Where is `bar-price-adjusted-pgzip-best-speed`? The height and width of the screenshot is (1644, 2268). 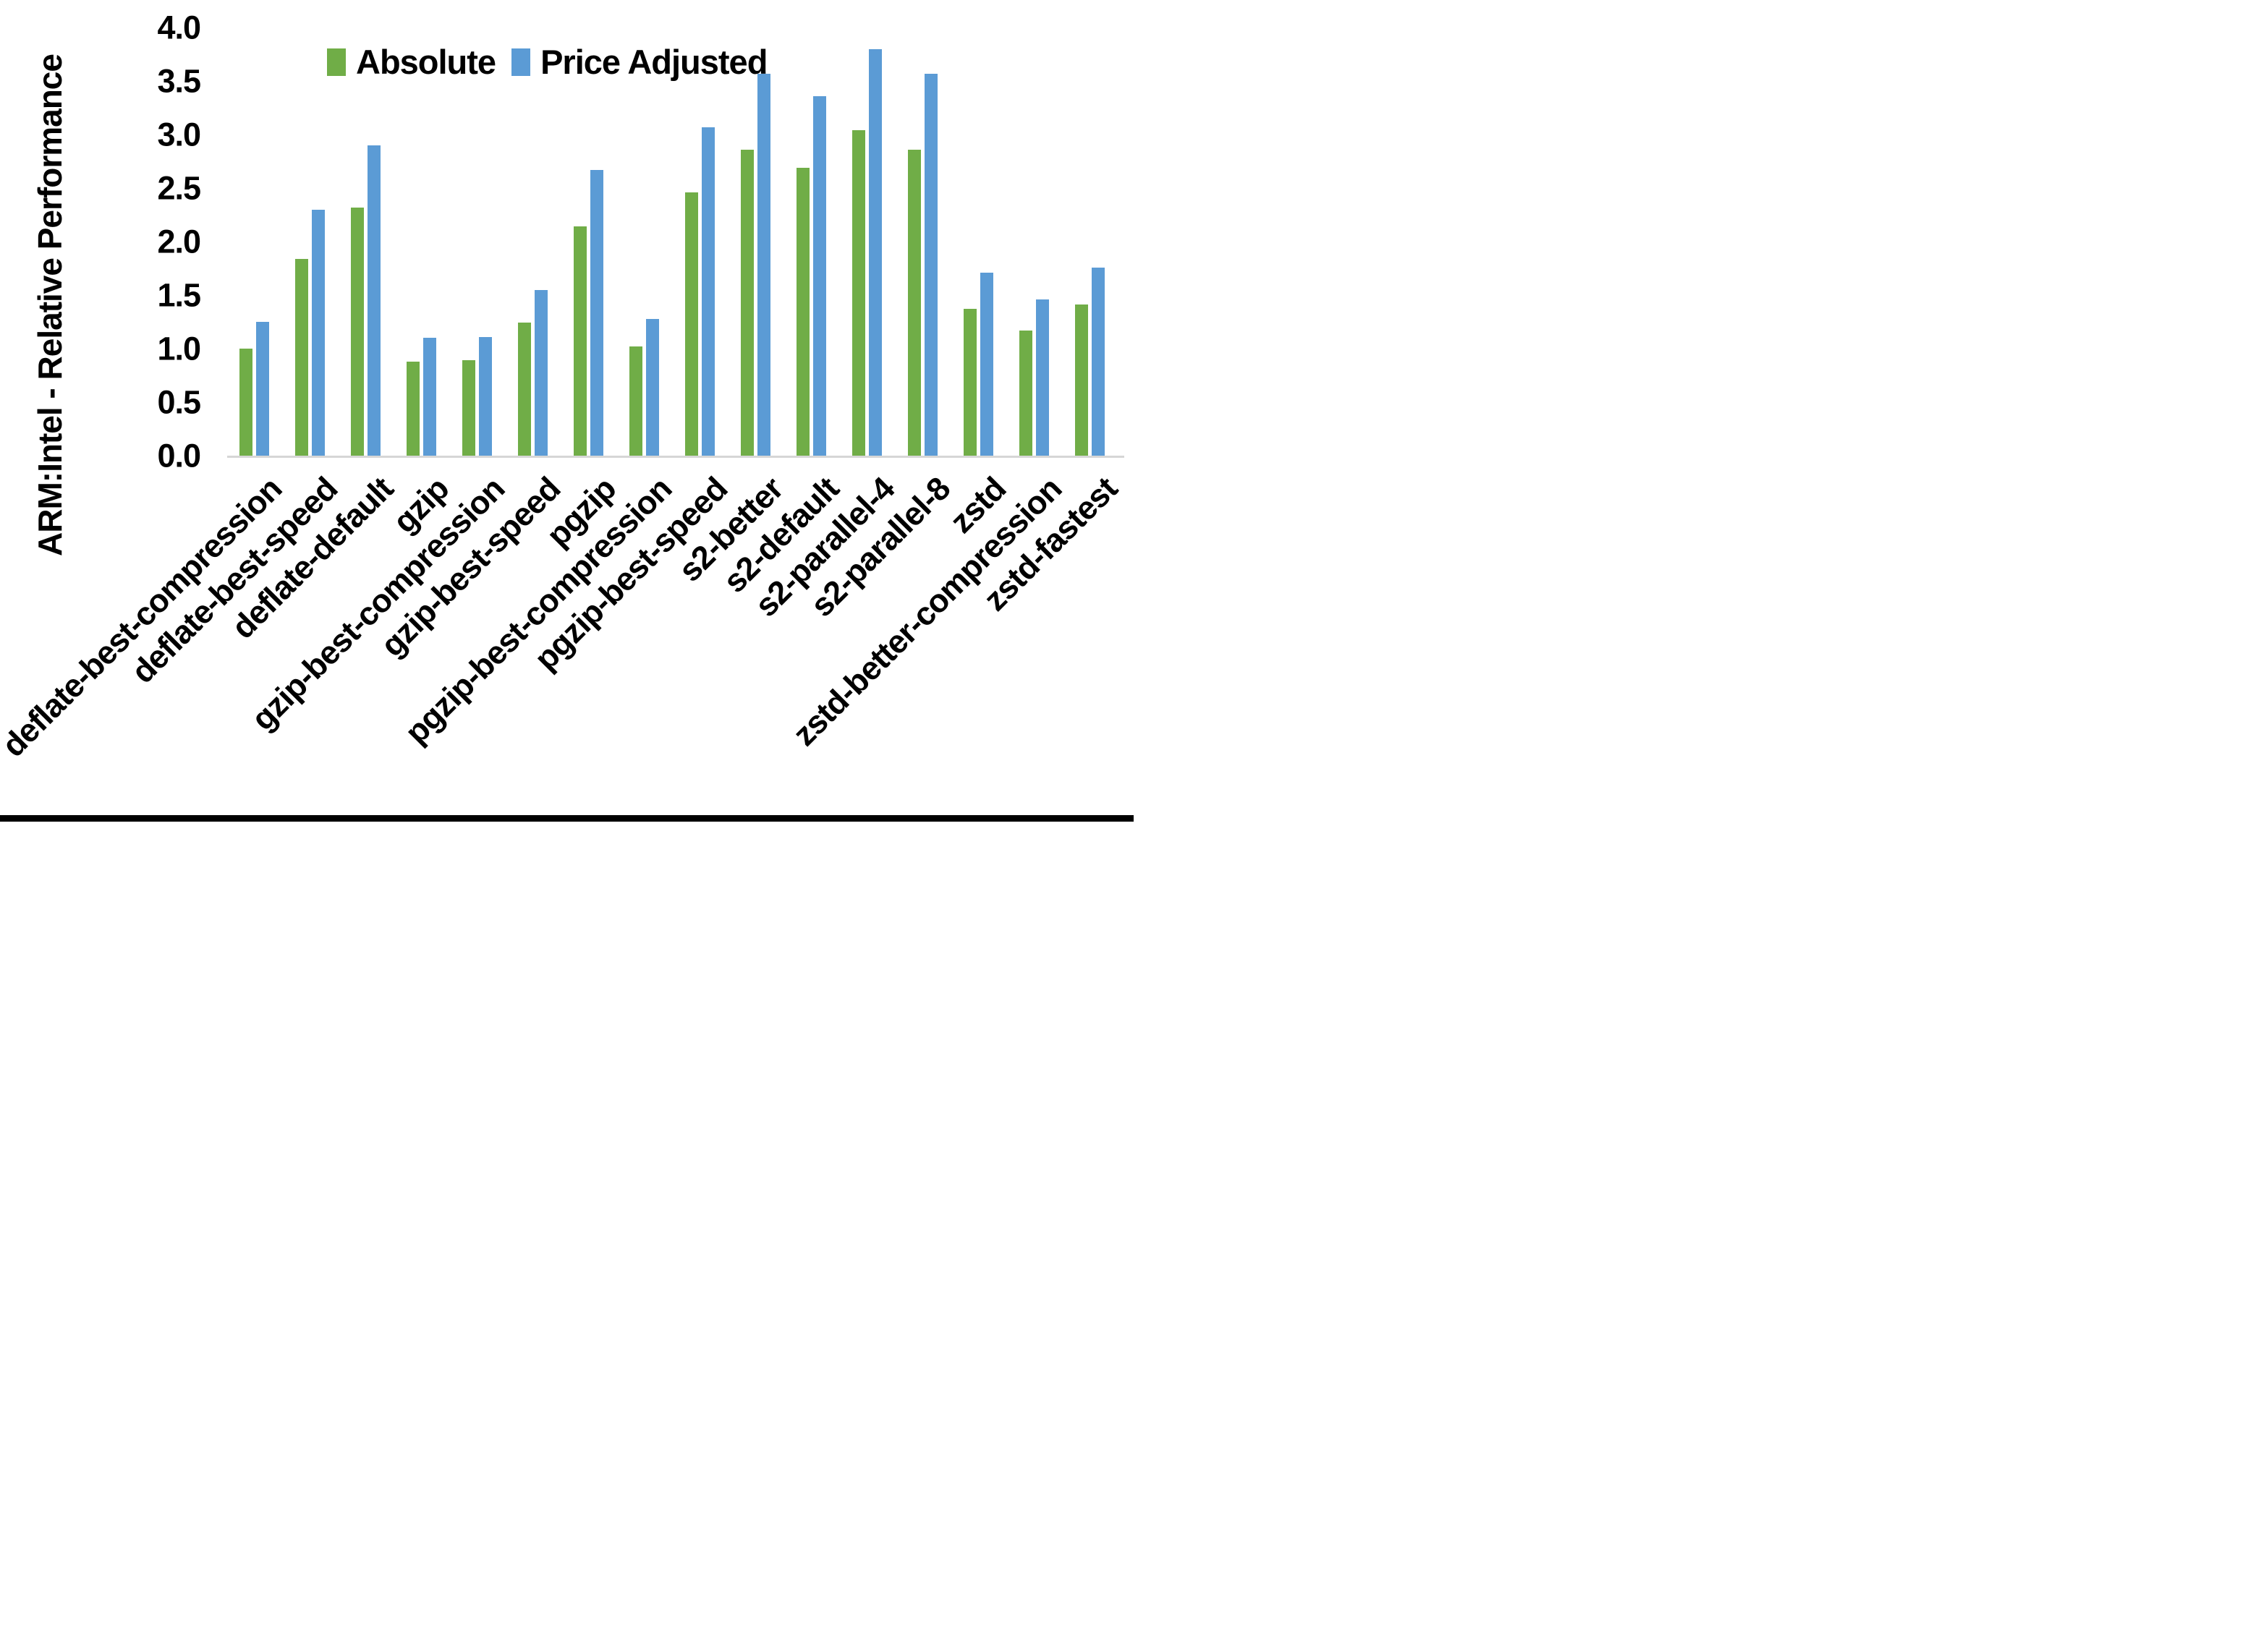
bar-price-adjusted-pgzip-best-speed is located at coordinates (708, 291).